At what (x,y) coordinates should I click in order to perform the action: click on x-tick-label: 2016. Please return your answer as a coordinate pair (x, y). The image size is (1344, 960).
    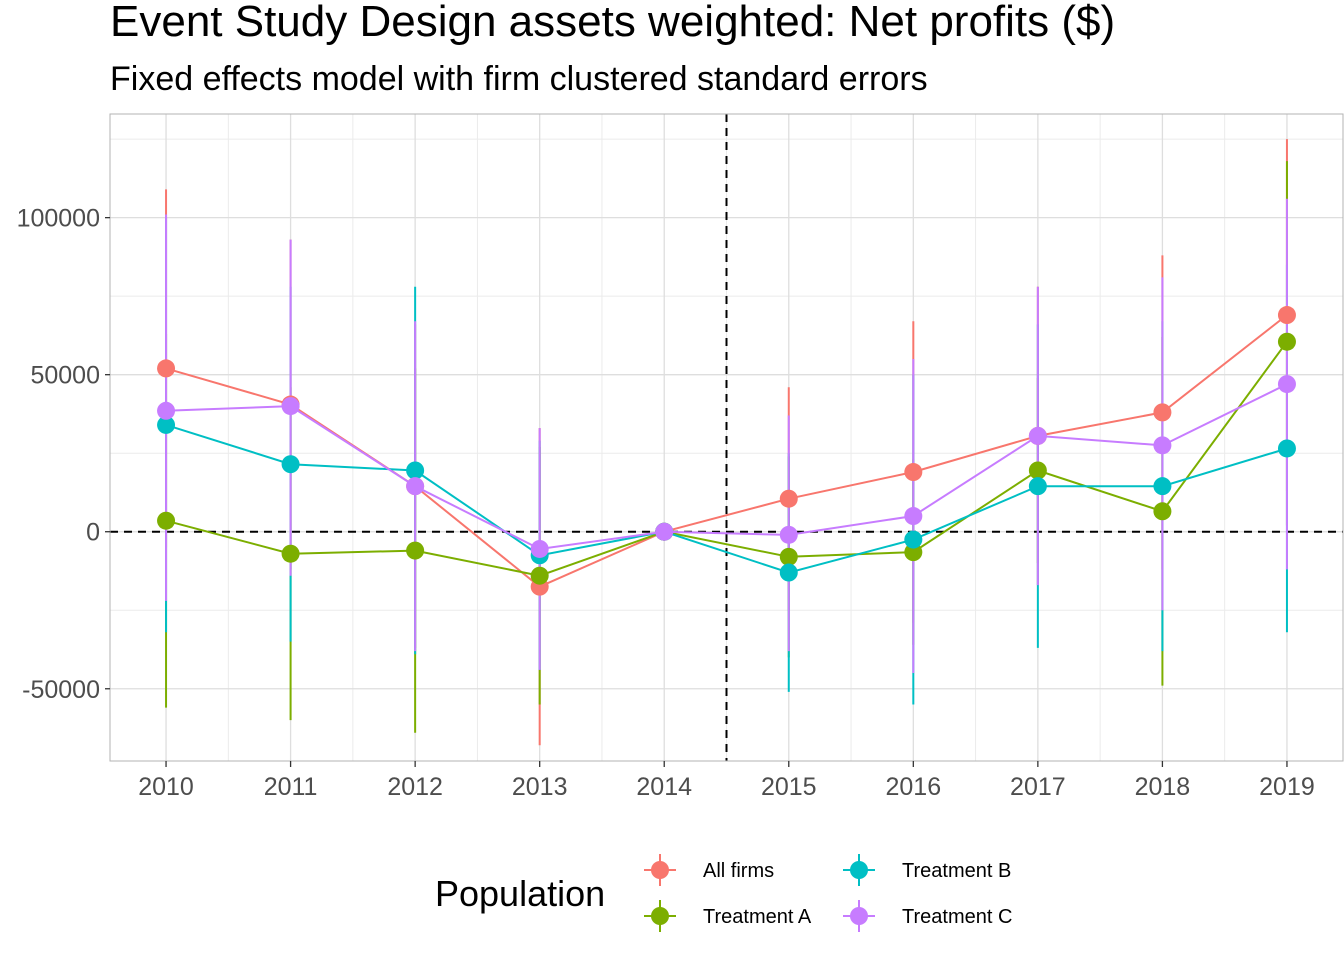
    Looking at the image, I should click on (914, 787).